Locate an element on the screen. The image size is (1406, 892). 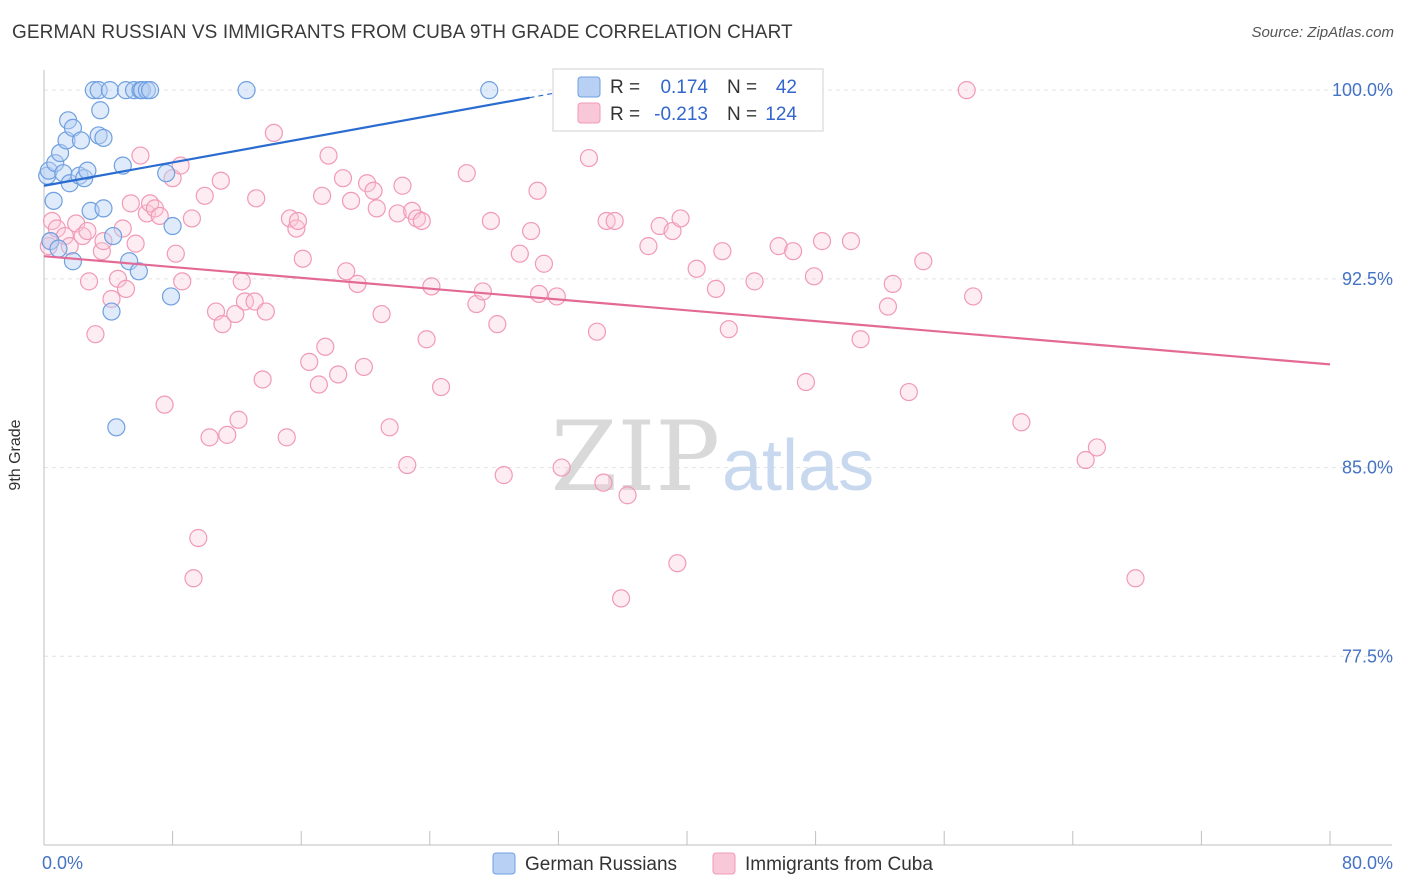
legend-r-blue: 0.174 is located at coordinates (684, 87).